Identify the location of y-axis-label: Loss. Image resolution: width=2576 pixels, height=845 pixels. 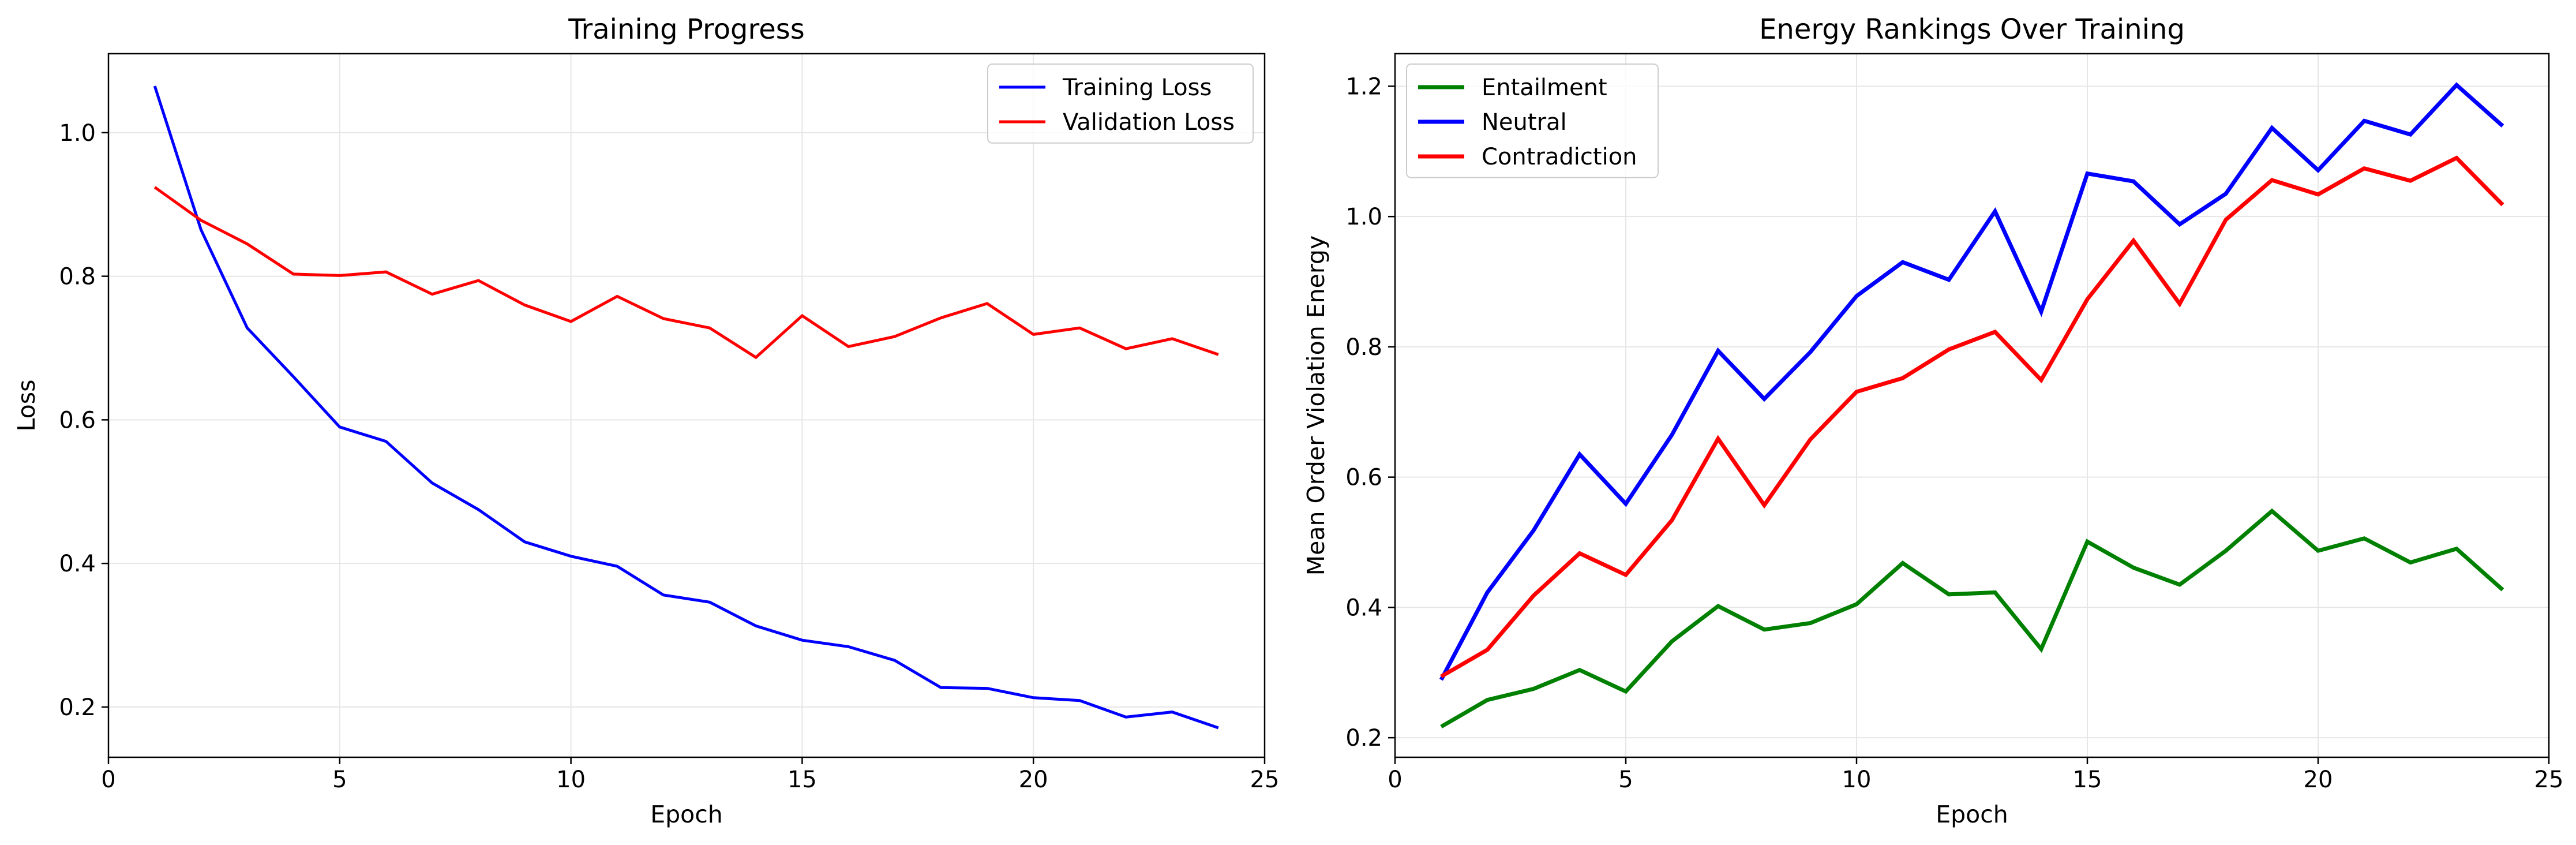
(26, 406).